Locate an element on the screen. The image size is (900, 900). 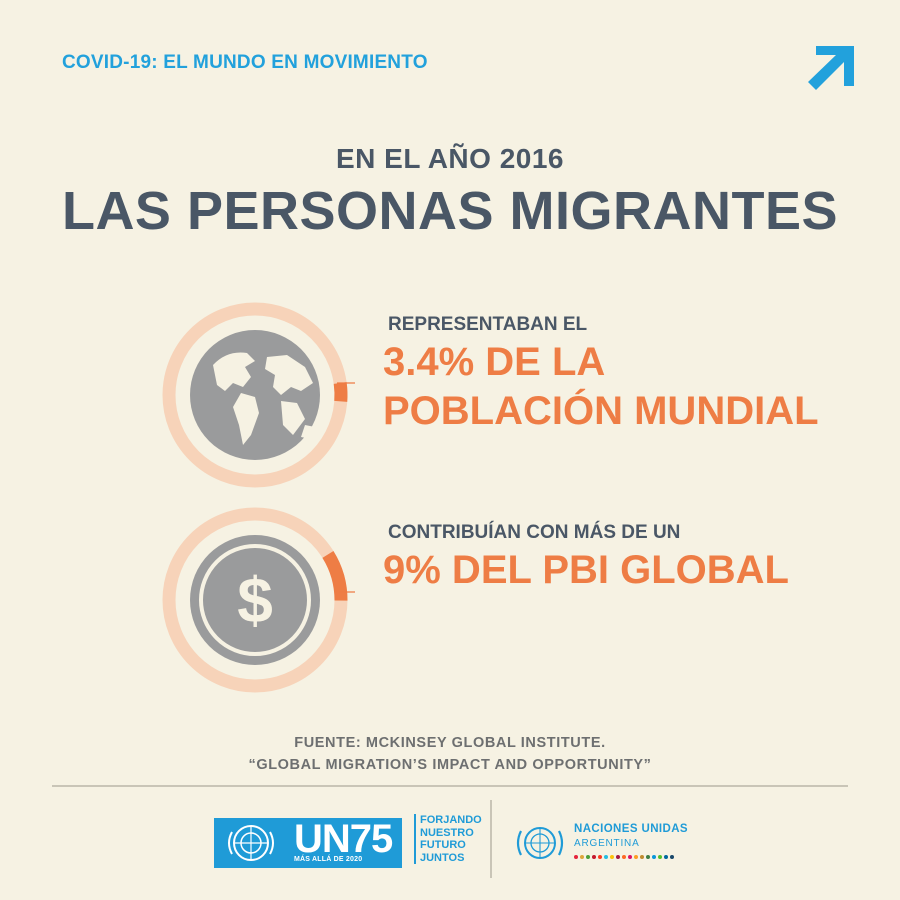
topline: COVID-19: EL MUNDO EN MOVIMIENTO is located at coordinates (245, 62).